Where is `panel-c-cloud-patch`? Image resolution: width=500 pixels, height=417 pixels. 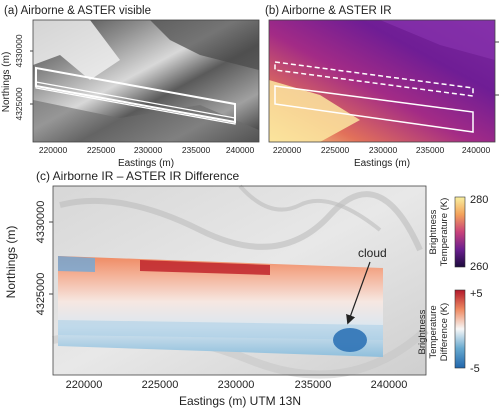 panel-c-cloud-patch is located at coordinates (350, 340).